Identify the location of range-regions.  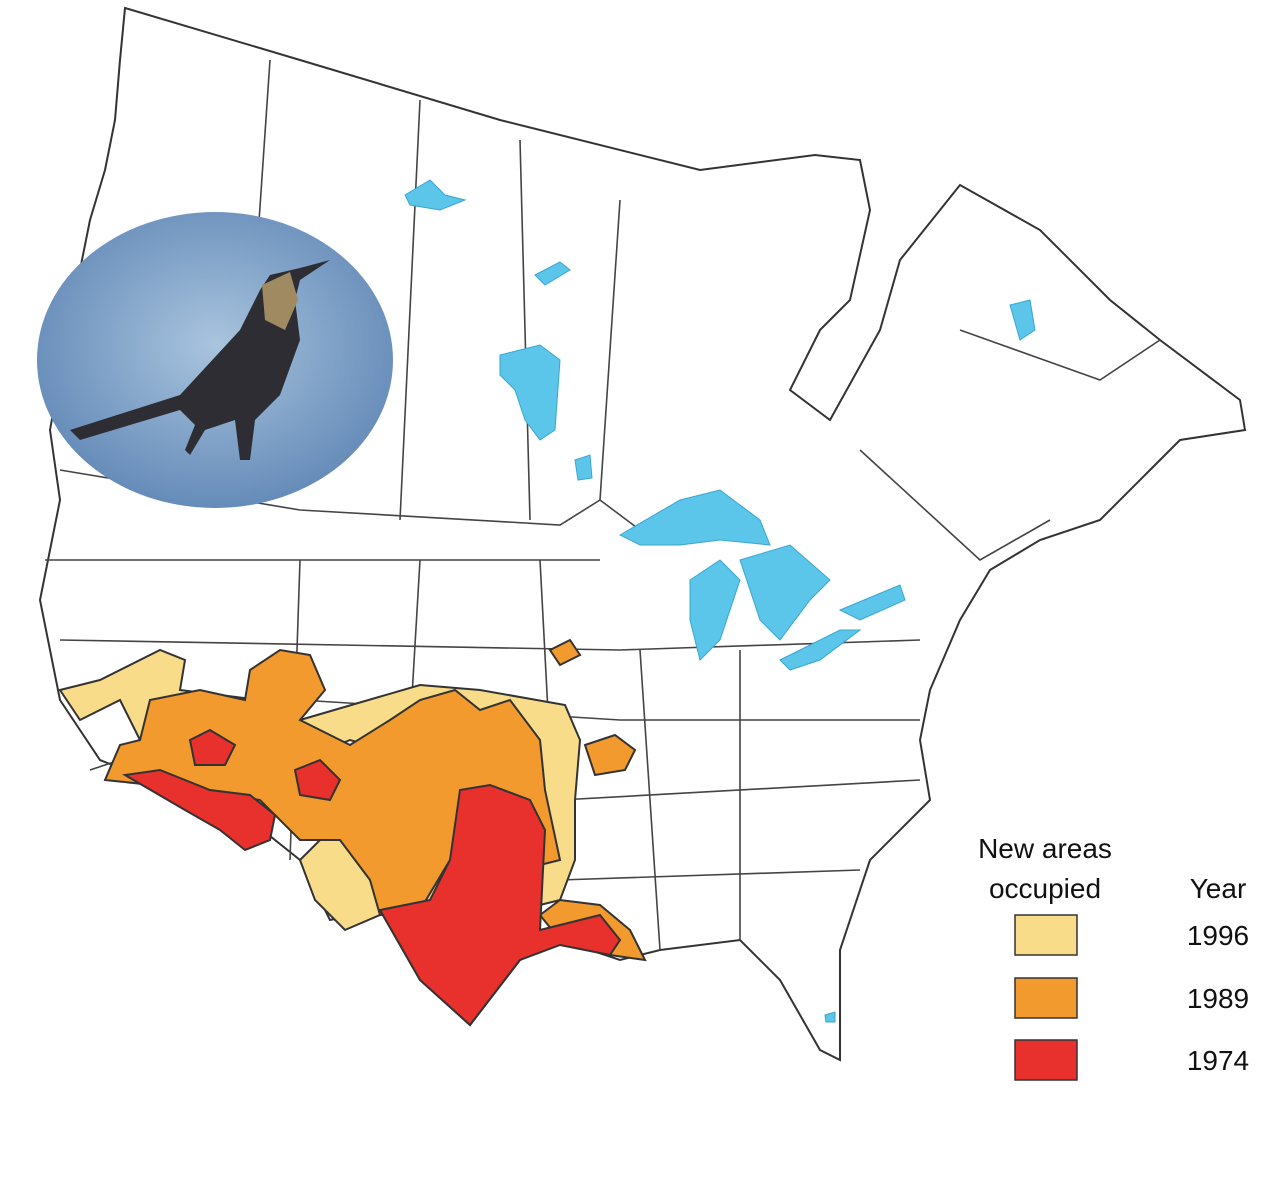
(352, 832).